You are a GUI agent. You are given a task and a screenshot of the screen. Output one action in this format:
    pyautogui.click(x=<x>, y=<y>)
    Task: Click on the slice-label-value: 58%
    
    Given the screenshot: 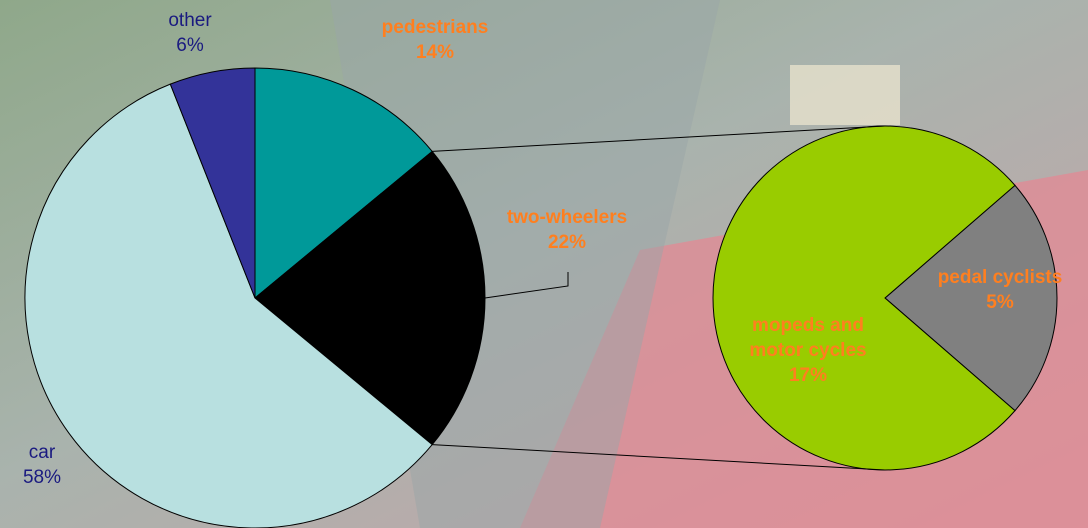 What is the action you would take?
    pyautogui.click(x=42, y=477)
    